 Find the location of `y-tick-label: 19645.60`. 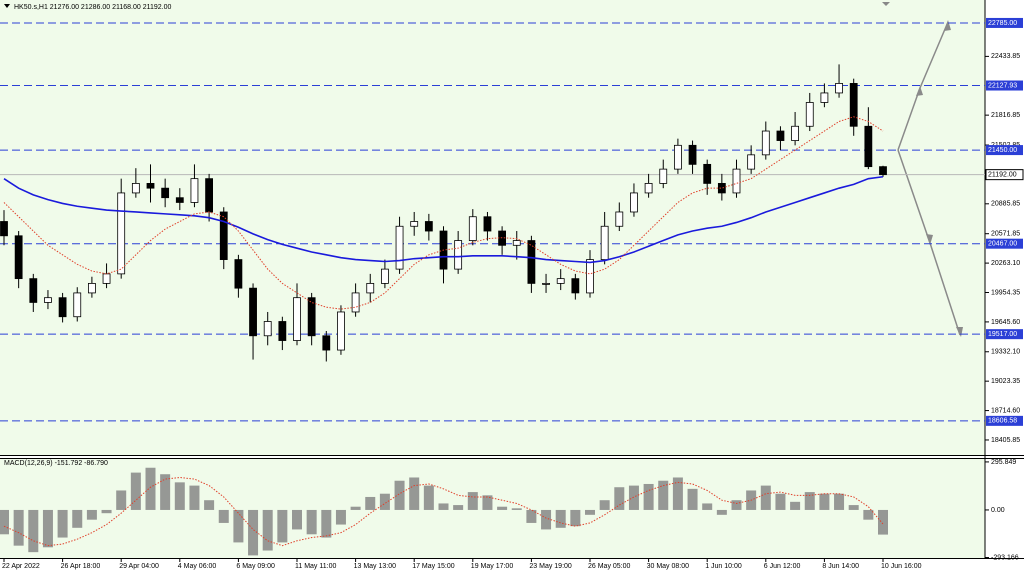

y-tick-label: 19645.60 is located at coordinates (1005, 322).